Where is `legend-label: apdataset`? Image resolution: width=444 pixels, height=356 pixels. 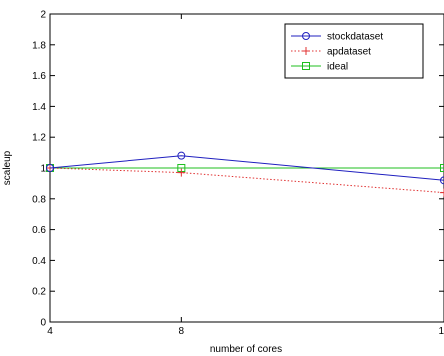 legend-label: apdataset is located at coordinates (349, 52).